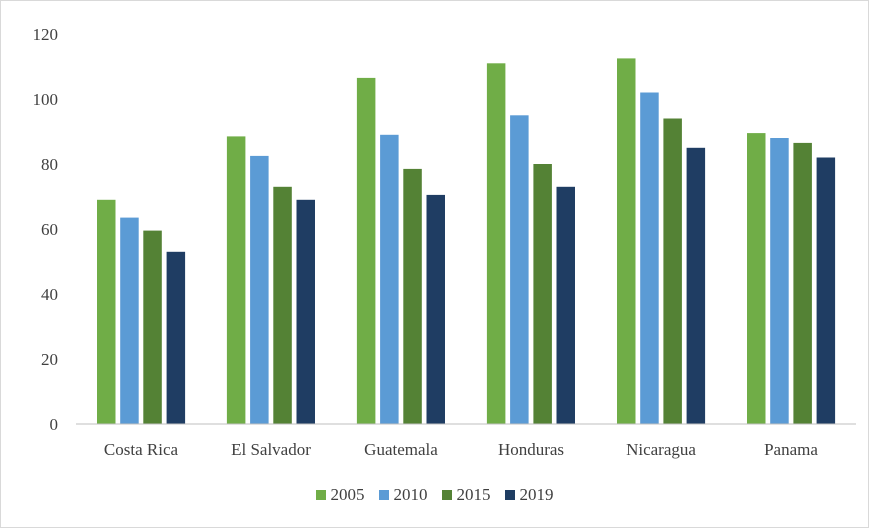 Image resolution: width=869 pixels, height=528 pixels. What do you see at coordinates (565, 305) in the screenshot?
I see `bar-2019-honduras` at bounding box center [565, 305].